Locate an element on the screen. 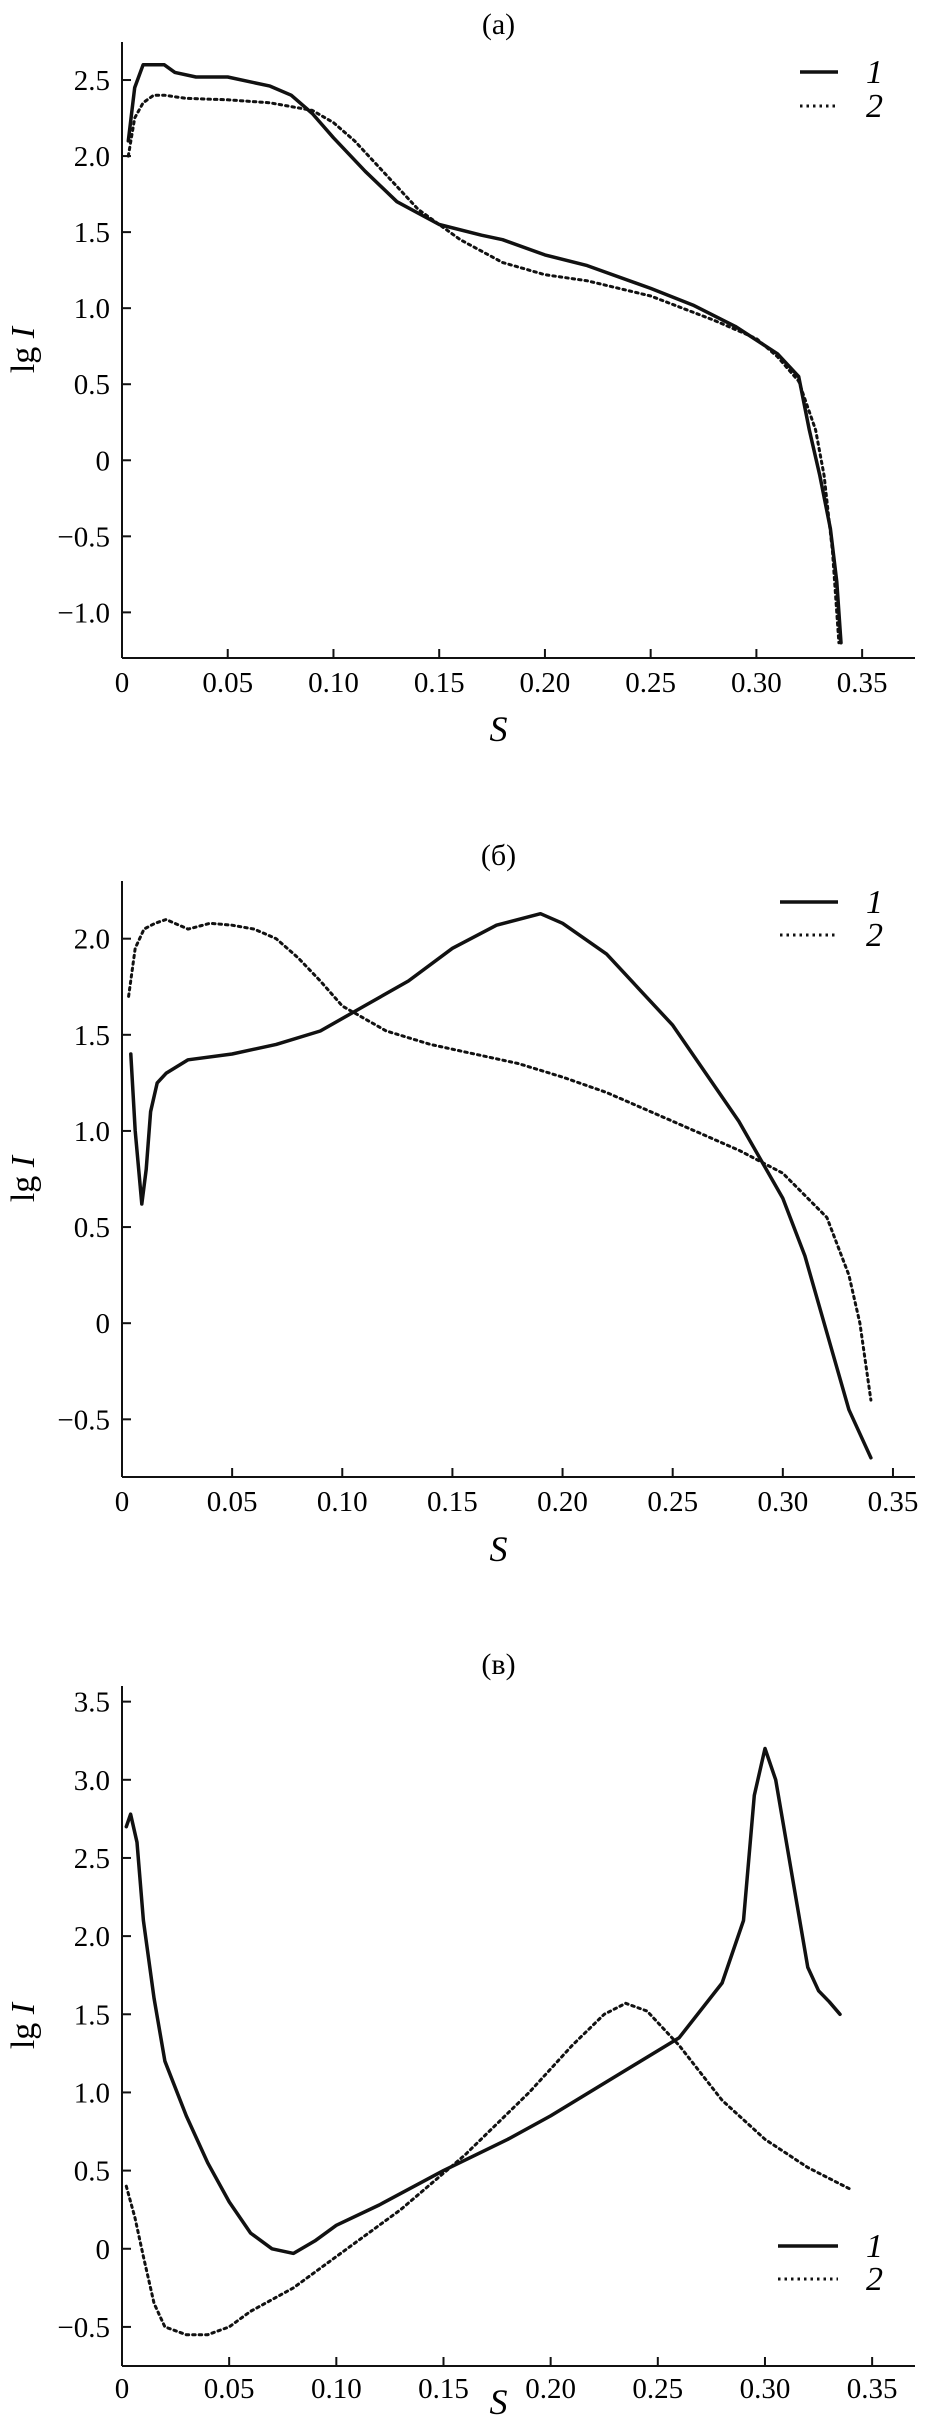 This screenshot has width=929, height=2421. y-tick-label: 3.0 is located at coordinates (92, 1781).